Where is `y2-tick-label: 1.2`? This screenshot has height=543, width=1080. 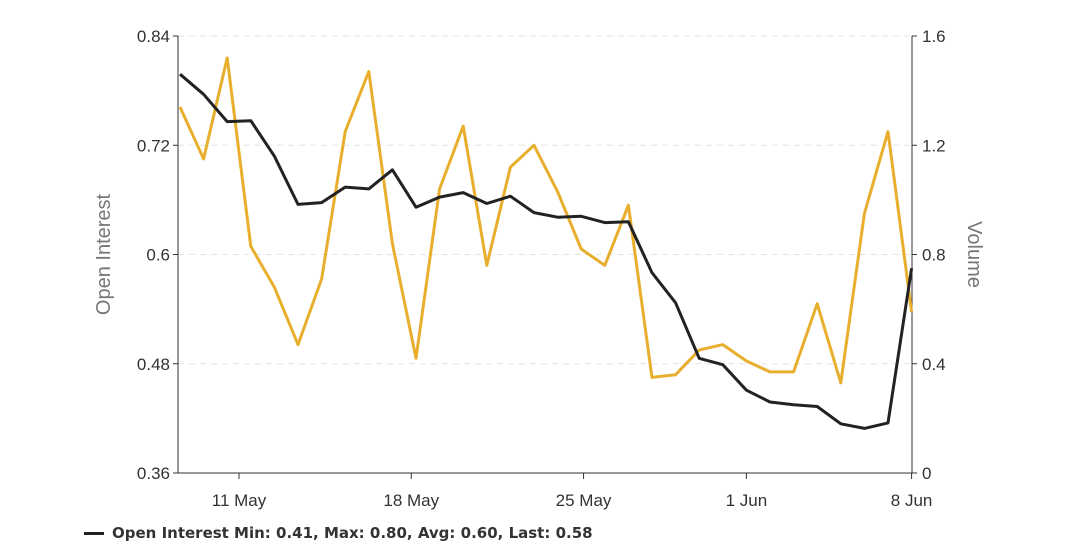 y2-tick-label: 1.2 is located at coordinates (934, 145).